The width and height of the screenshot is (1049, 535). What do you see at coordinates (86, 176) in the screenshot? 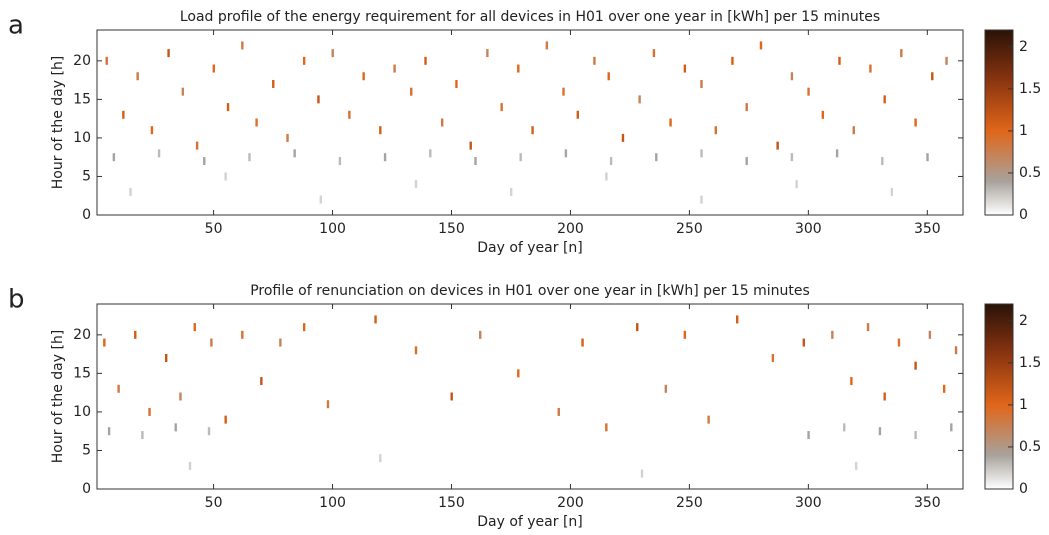
I see `y-tick-label: 5` at bounding box center [86, 176].